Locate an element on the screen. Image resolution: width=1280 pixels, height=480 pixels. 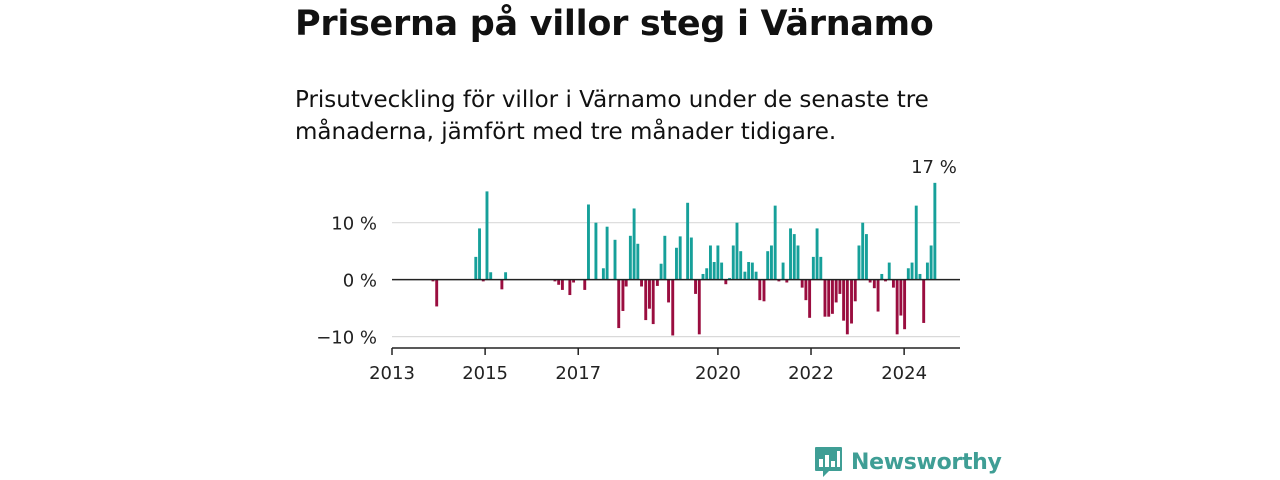
page-title: Priserna på villor steg i Värnamo is located at coordinates (614, 24).